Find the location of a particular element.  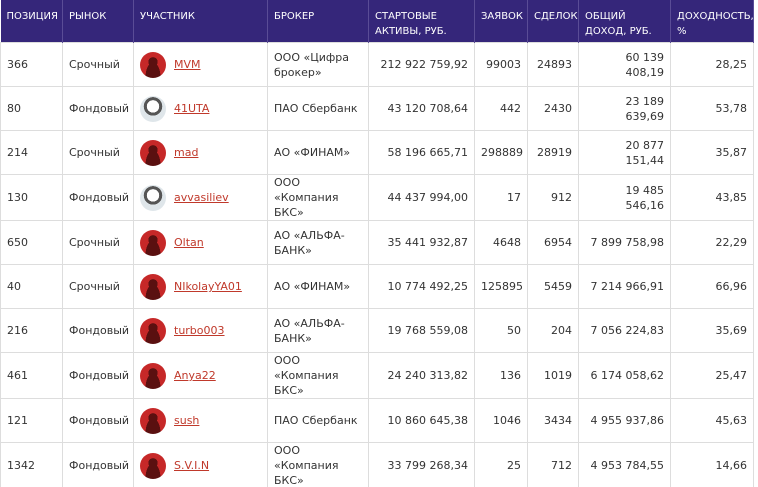

cell: 5459 is located at coordinates (553, 286).